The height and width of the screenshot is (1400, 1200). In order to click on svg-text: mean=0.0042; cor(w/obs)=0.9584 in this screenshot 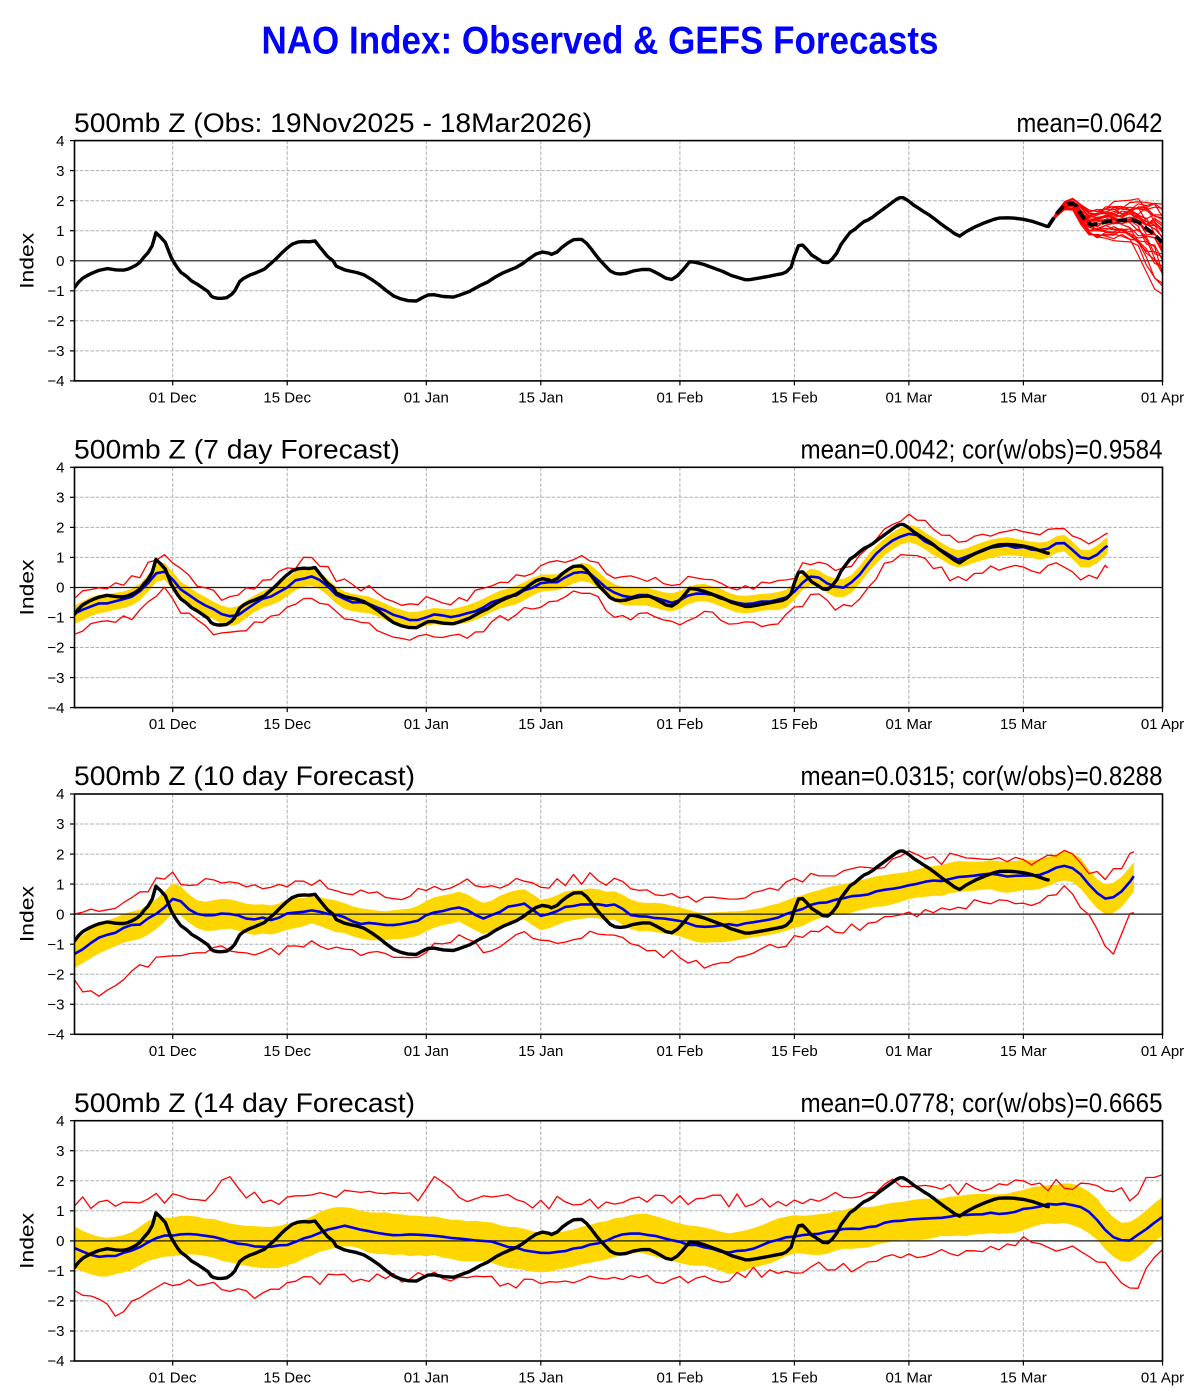, I will do `click(982, 450)`.